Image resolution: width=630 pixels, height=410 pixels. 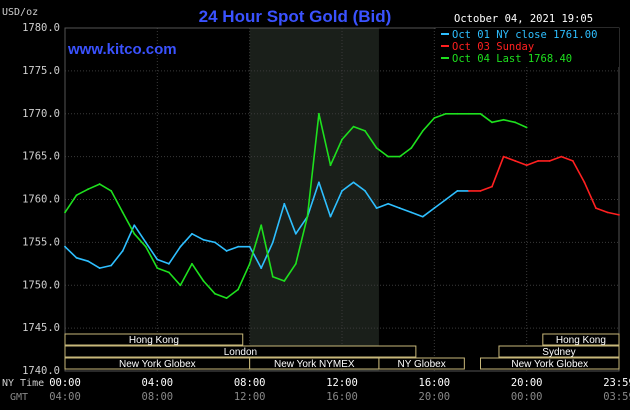 What do you see at coordinates (240, 352) in the screenshot?
I see `session-london-label: London` at bounding box center [240, 352].